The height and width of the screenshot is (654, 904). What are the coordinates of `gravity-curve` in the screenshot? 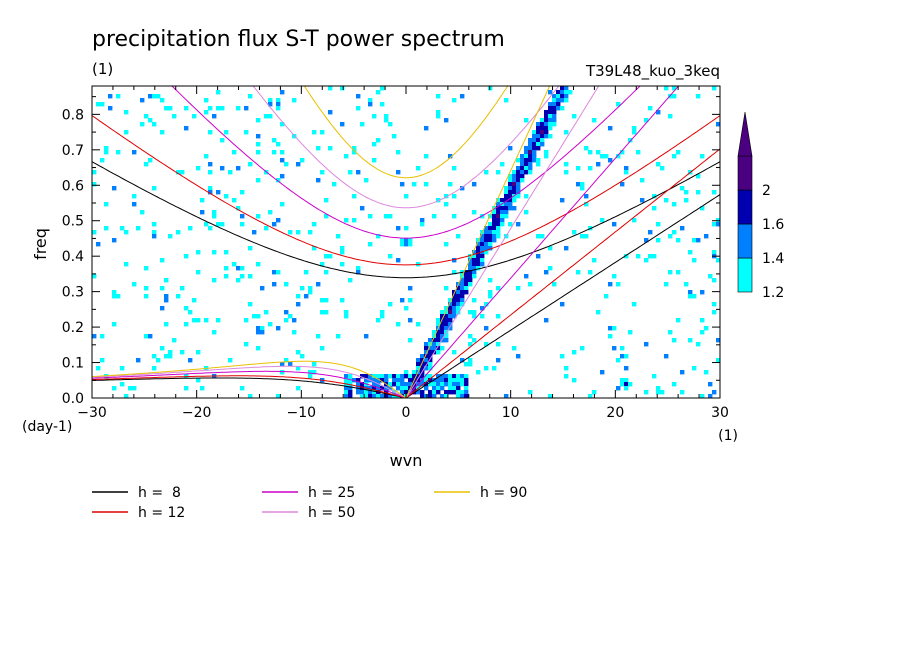 It's located at (406, 132).